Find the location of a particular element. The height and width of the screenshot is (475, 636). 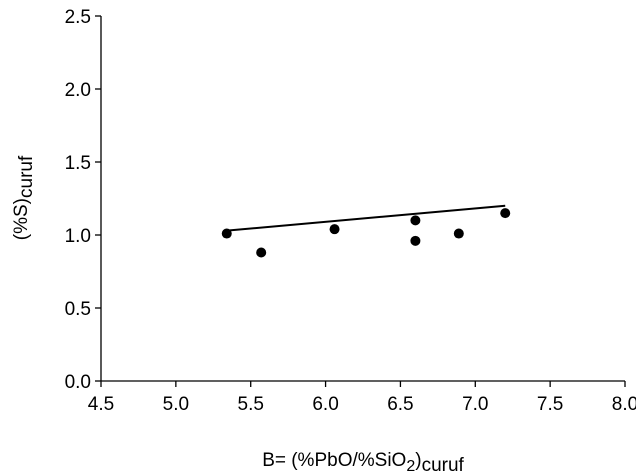

x-tick-label: 6.0 is located at coordinates (325, 404).